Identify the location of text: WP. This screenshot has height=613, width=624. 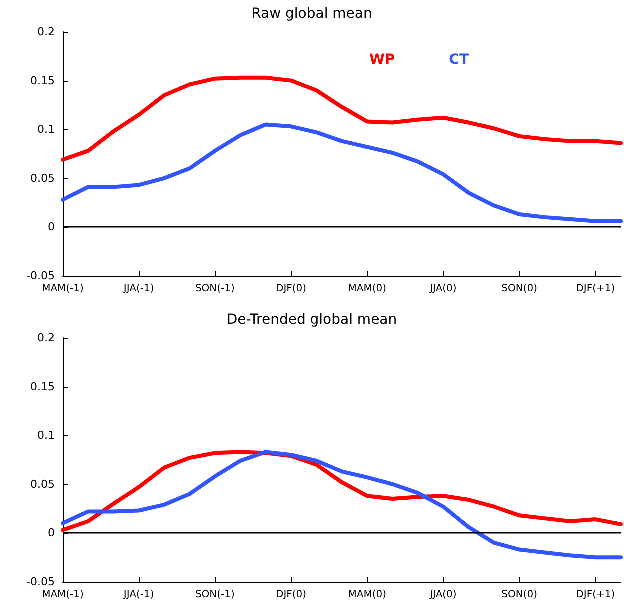
(382, 60).